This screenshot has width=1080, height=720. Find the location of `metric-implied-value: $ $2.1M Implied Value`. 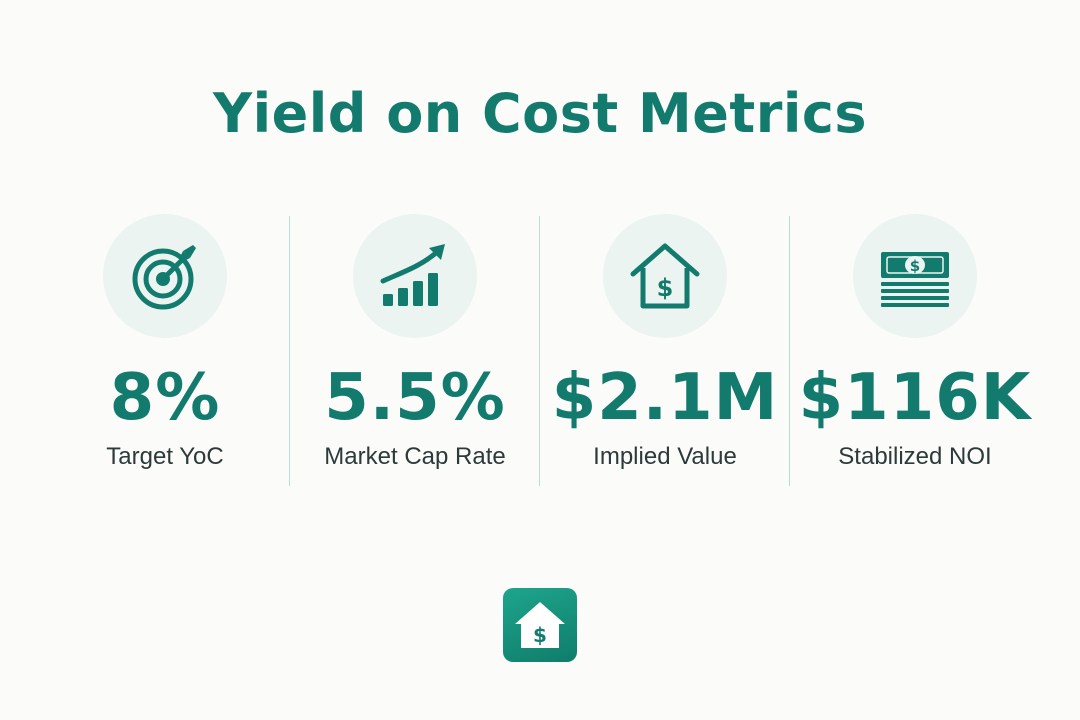

metric-implied-value: $ $2.1M Implied Value is located at coordinates (665, 350).